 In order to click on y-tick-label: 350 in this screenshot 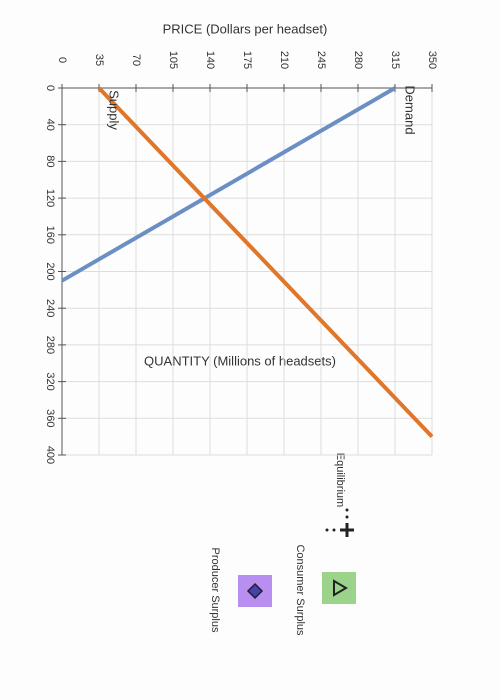, I will do `click(432, 60)`.